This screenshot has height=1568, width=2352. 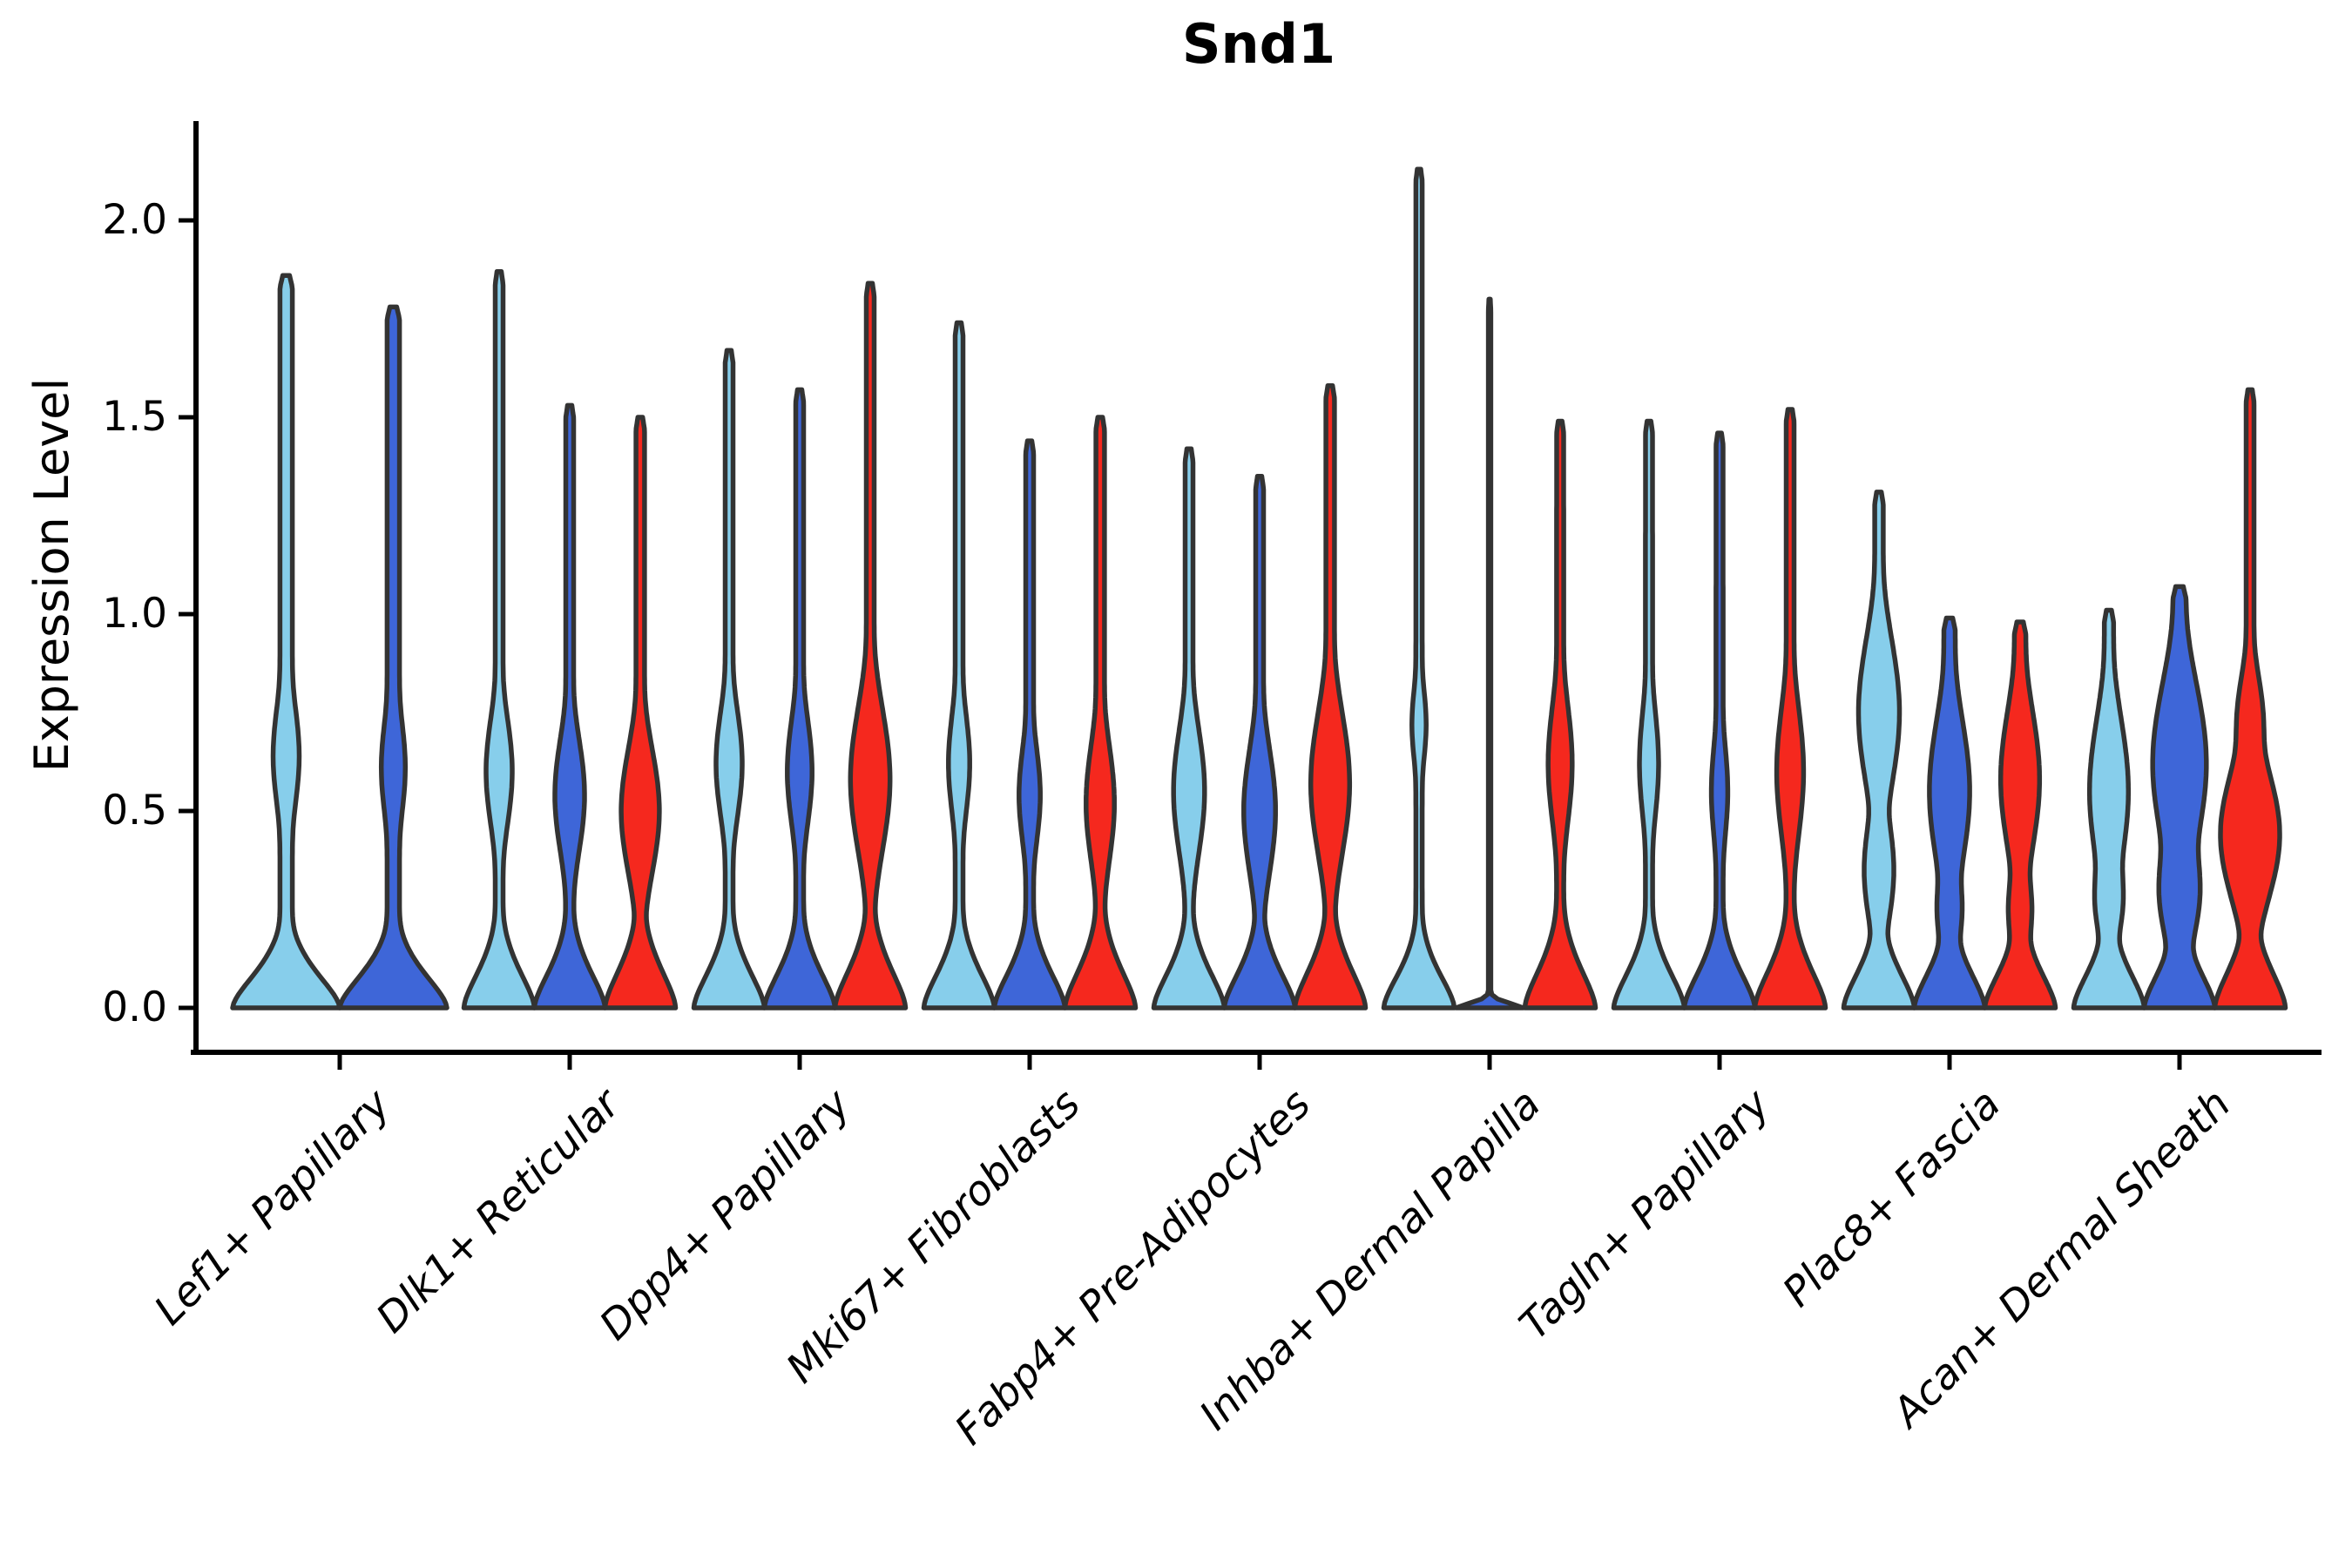 I want to click on y-tick-label-0.0: 0.0, so click(x=134, y=1007).